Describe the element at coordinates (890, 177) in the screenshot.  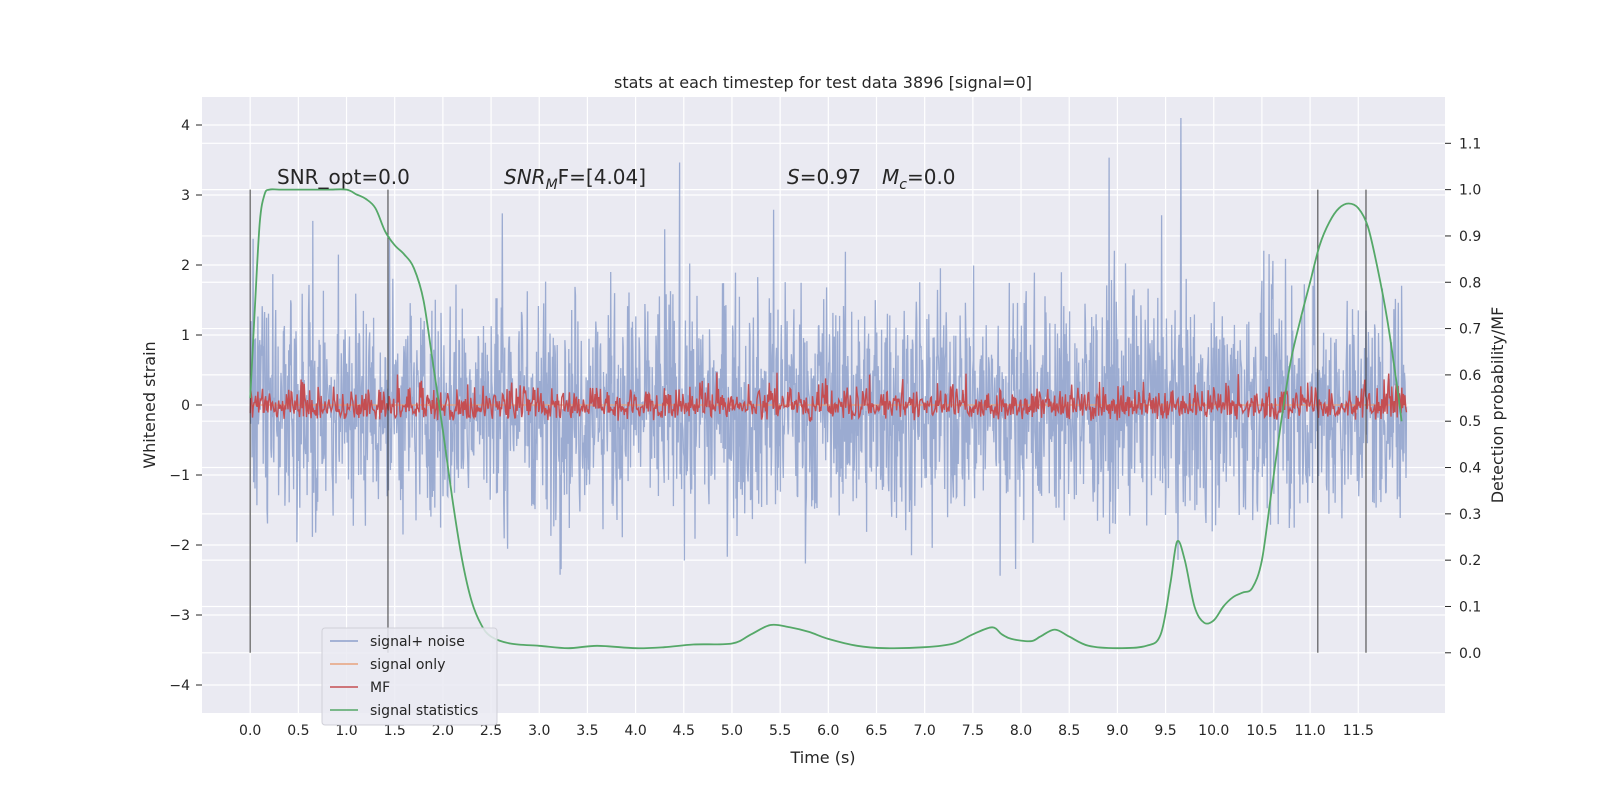
I see `annotation-mc-main: M` at that location.